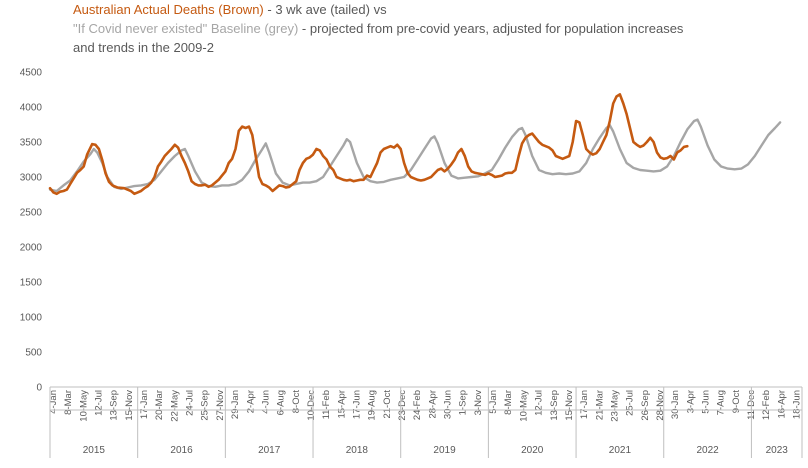  What do you see at coordinates (387, 404) in the screenshot?
I see `x-tick-label: 21-Oct` at bounding box center [387, 404].